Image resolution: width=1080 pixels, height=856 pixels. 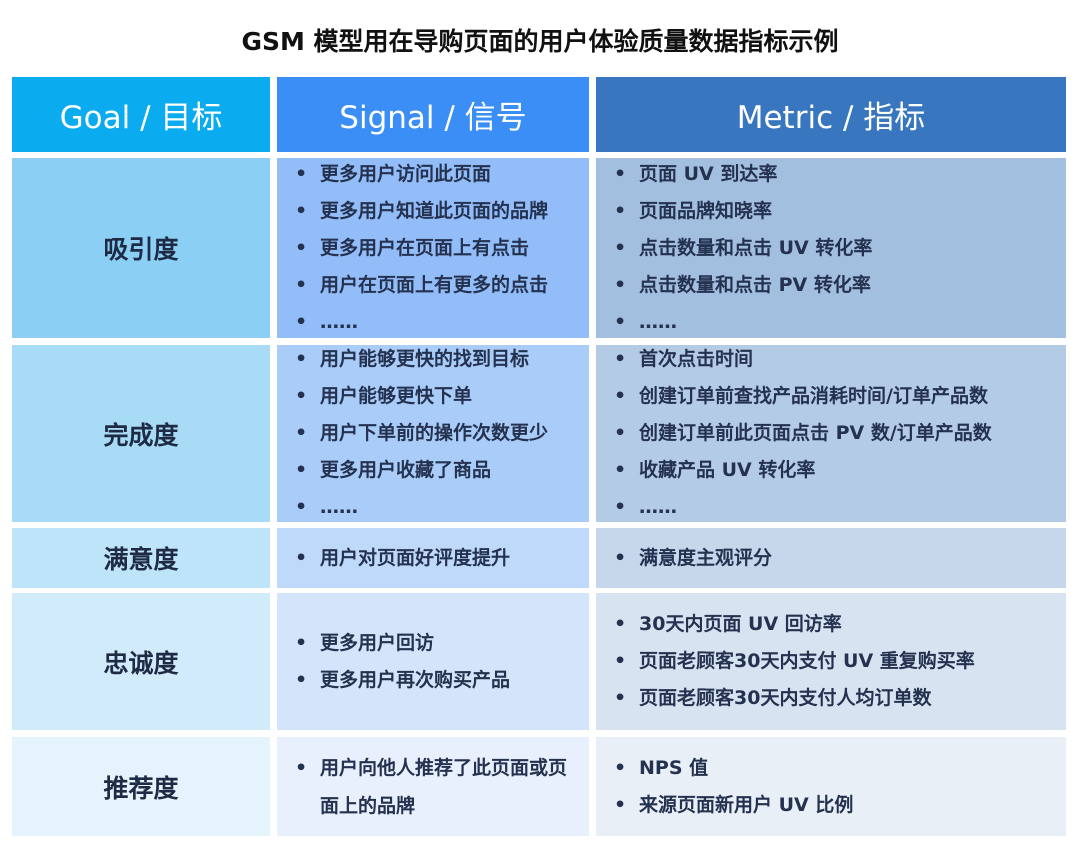 I want to click on goal-cell: 吸引度, so click(x=141, y=248).